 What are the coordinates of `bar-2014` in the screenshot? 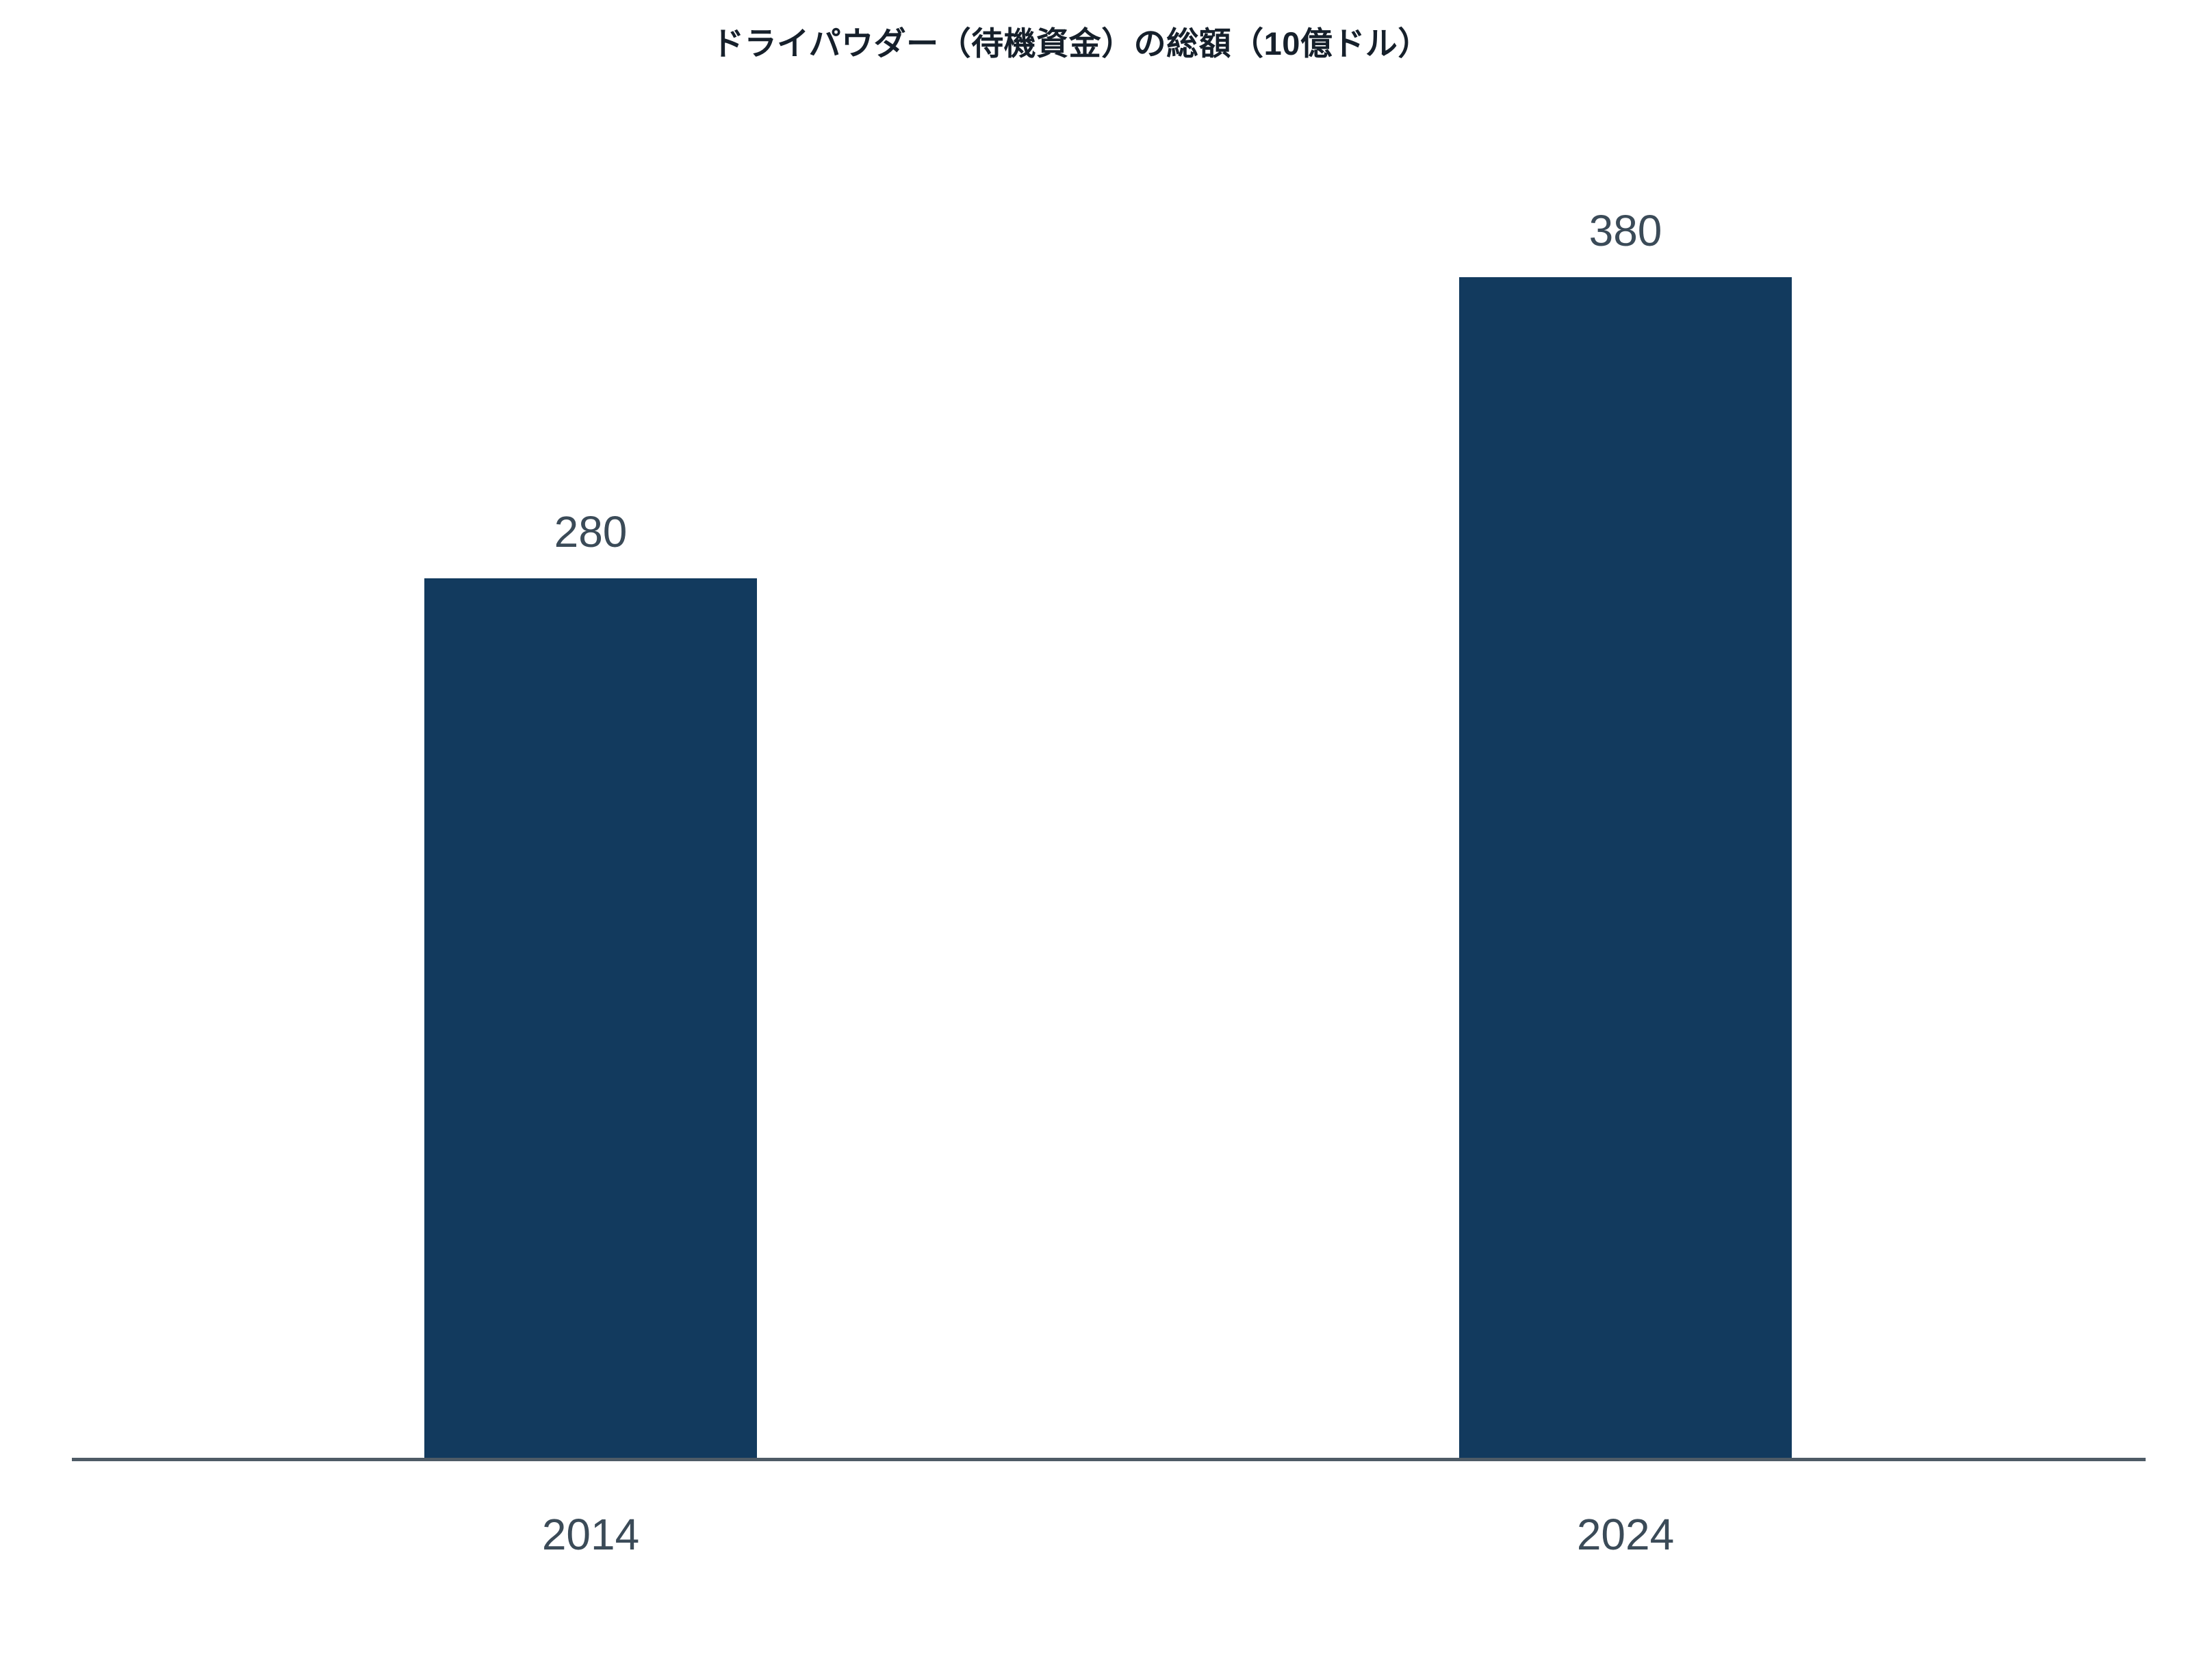 It's located at (591, 1019).